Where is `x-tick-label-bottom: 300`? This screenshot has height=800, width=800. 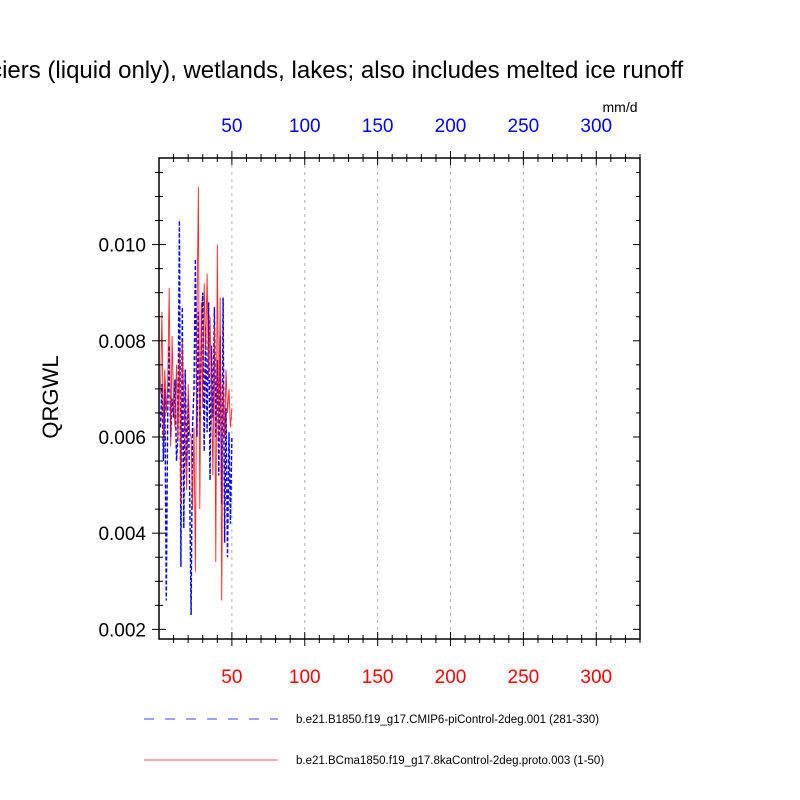
x-tick-label-bottom: 300 is located at coordinates (596, 677).